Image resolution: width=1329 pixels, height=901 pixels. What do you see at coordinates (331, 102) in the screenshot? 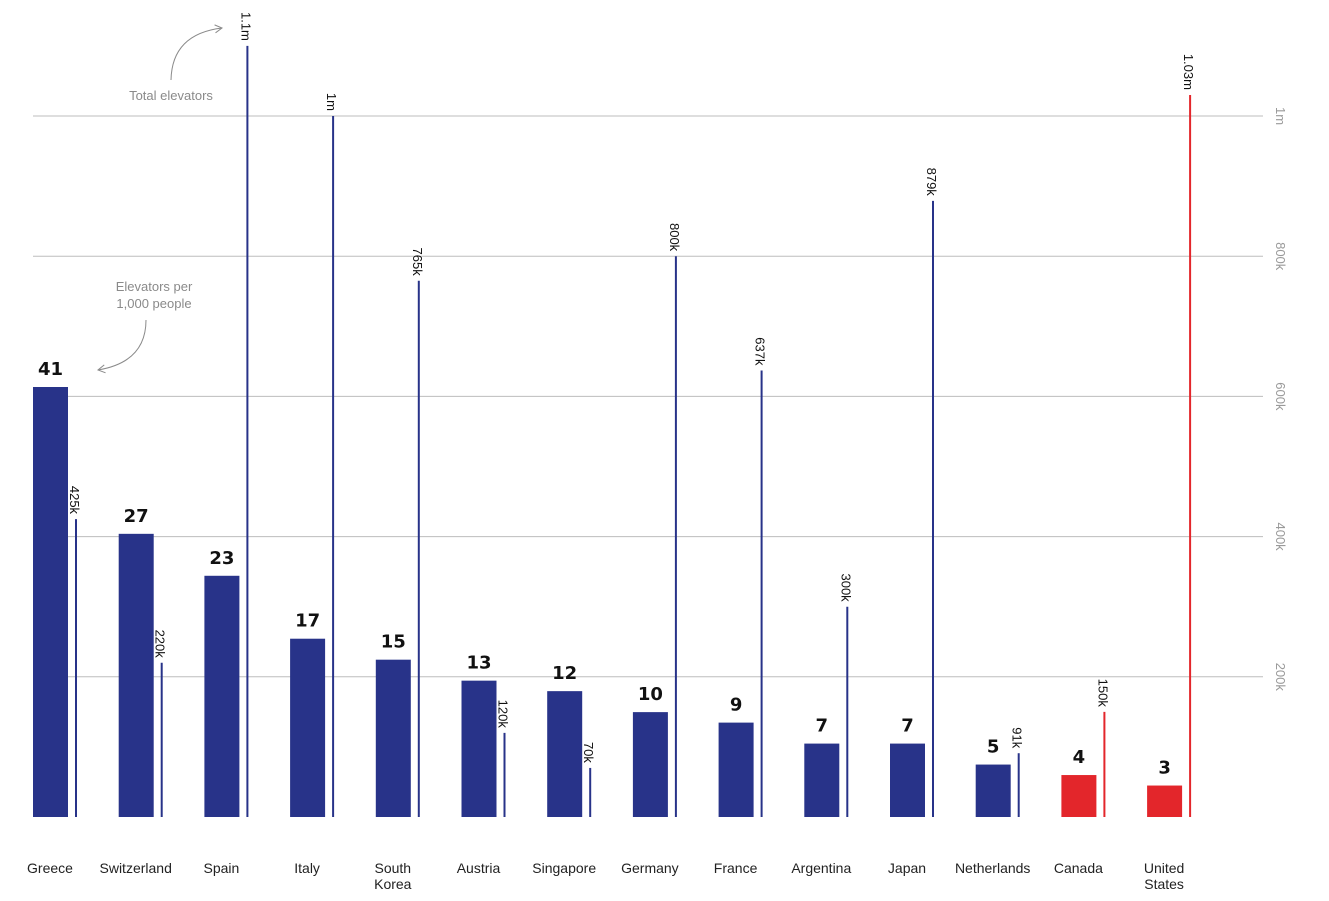
I see `total-value-label: 1m` at bounding box center [331, 102].